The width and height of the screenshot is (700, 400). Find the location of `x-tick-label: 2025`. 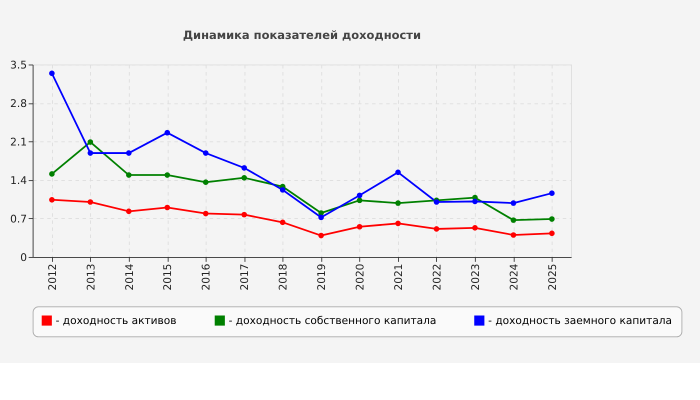

x-tick-label: 2025 is located at coordinates (552, 277).